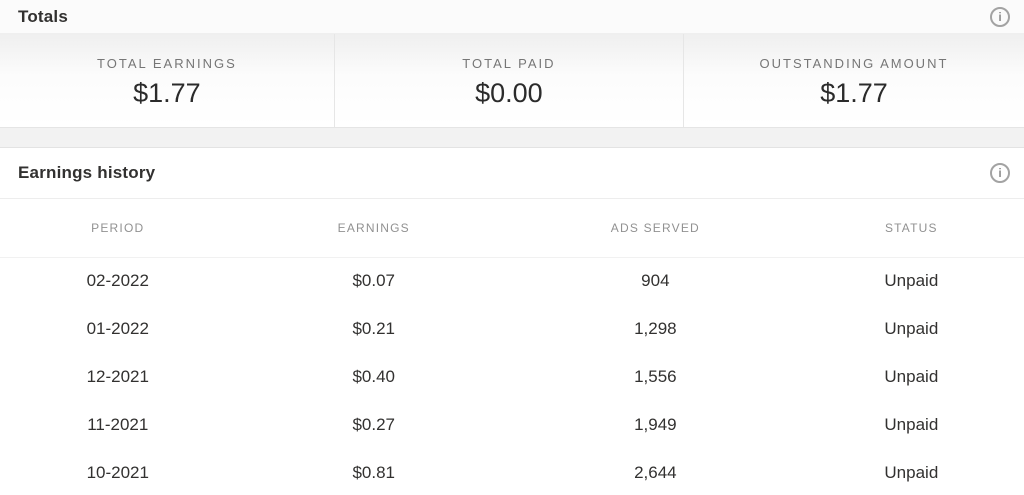  What do you see at coordinates (655, 472) in the screenshot?
I see `cell-ads-served: 2,644` at bounding box center [655, 472].